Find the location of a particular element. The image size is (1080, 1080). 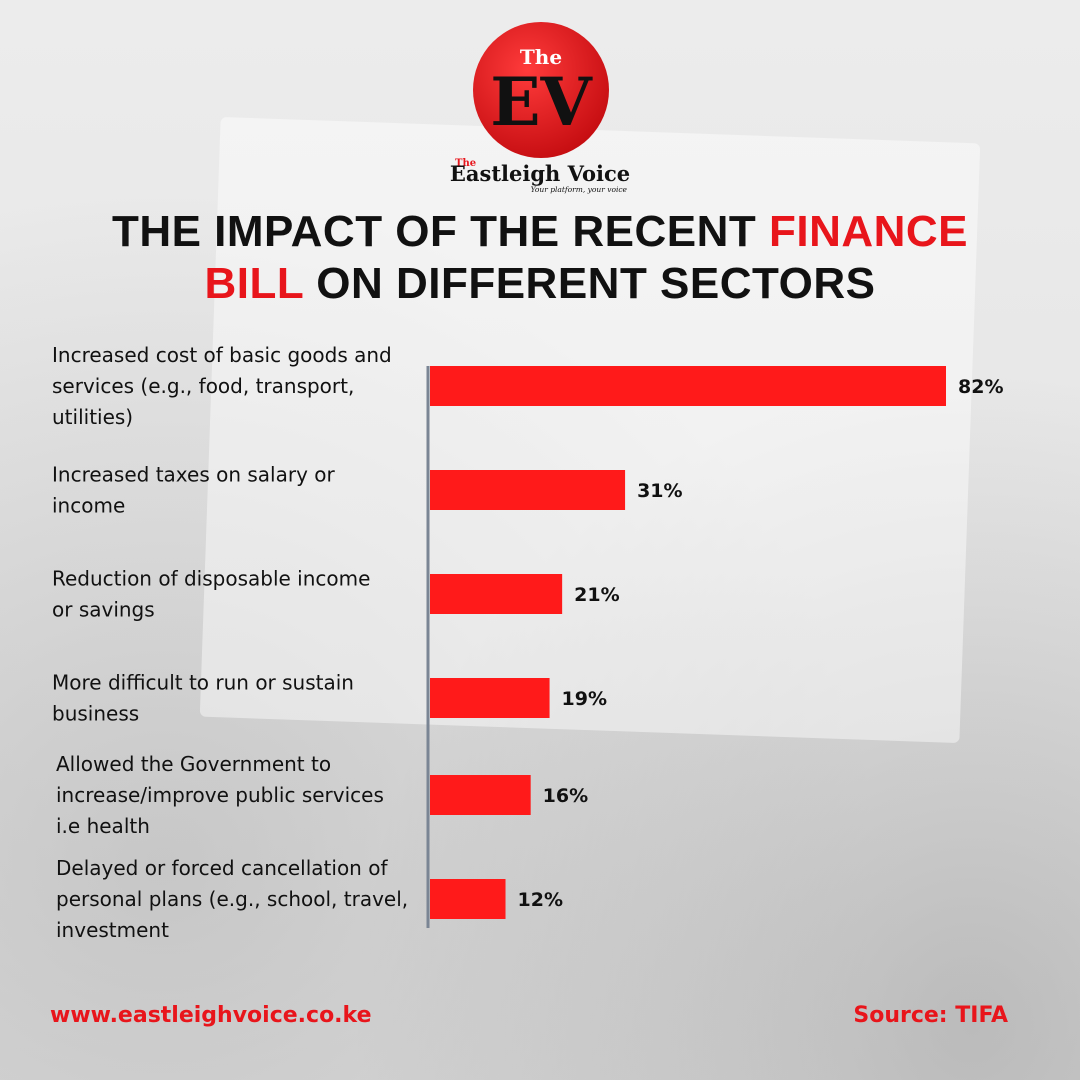

category-label-line: More difficult to run or sustain is located at coordinates (203, 683).